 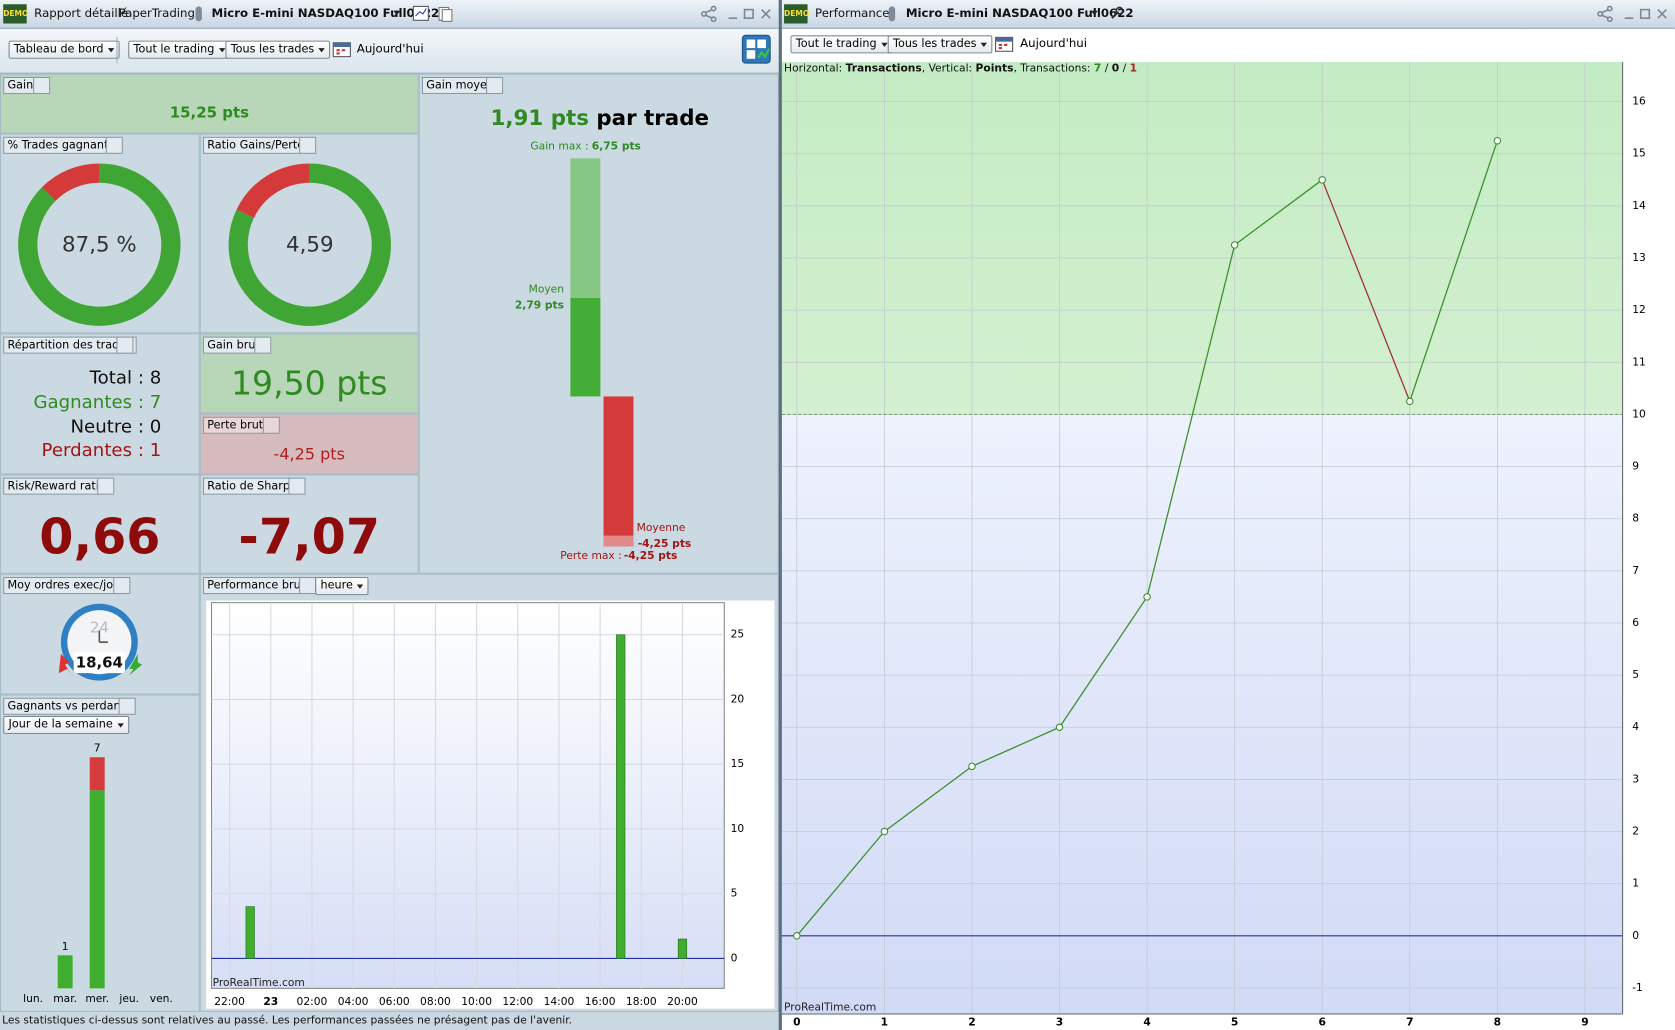 I want to click on interval-select: heure, so click(x=342, y=586).